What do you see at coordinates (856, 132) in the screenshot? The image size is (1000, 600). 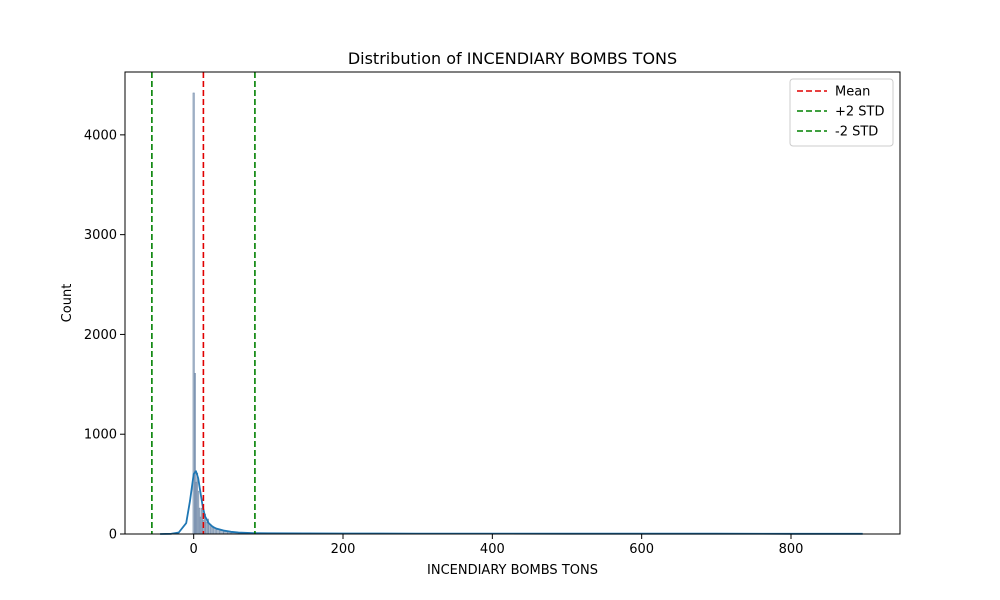 I see `legend-label: -2 STD` at bounding box center [856, 132].